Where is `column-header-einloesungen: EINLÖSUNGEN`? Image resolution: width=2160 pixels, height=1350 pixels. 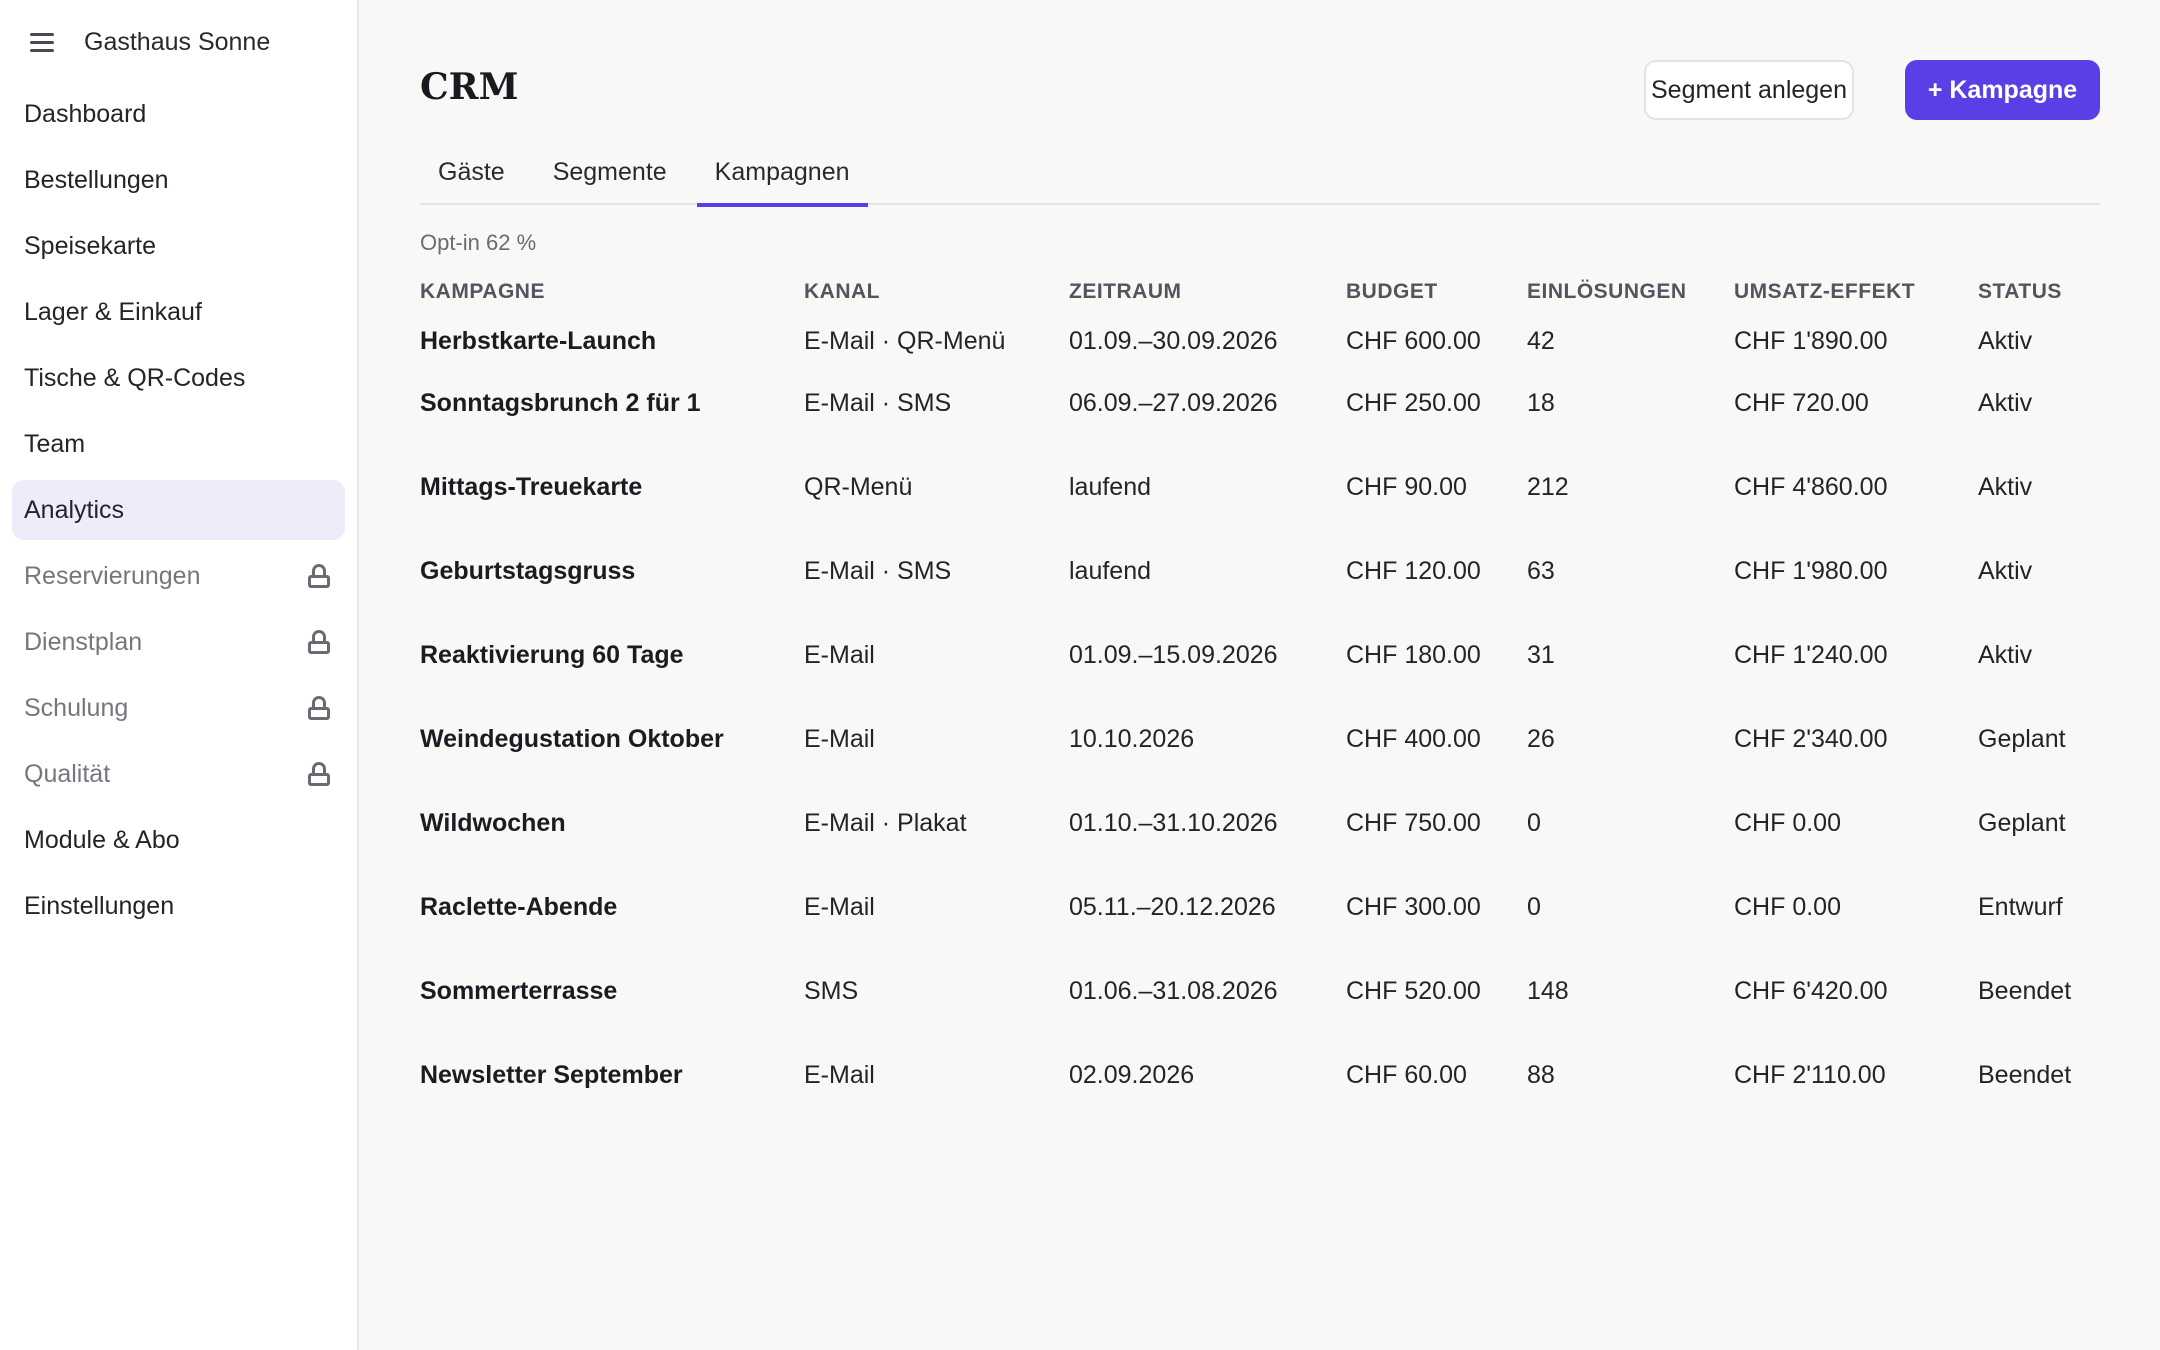 column-header-einloesungen: EINLÖSUNGEN is located at coordinates (1607, 291).